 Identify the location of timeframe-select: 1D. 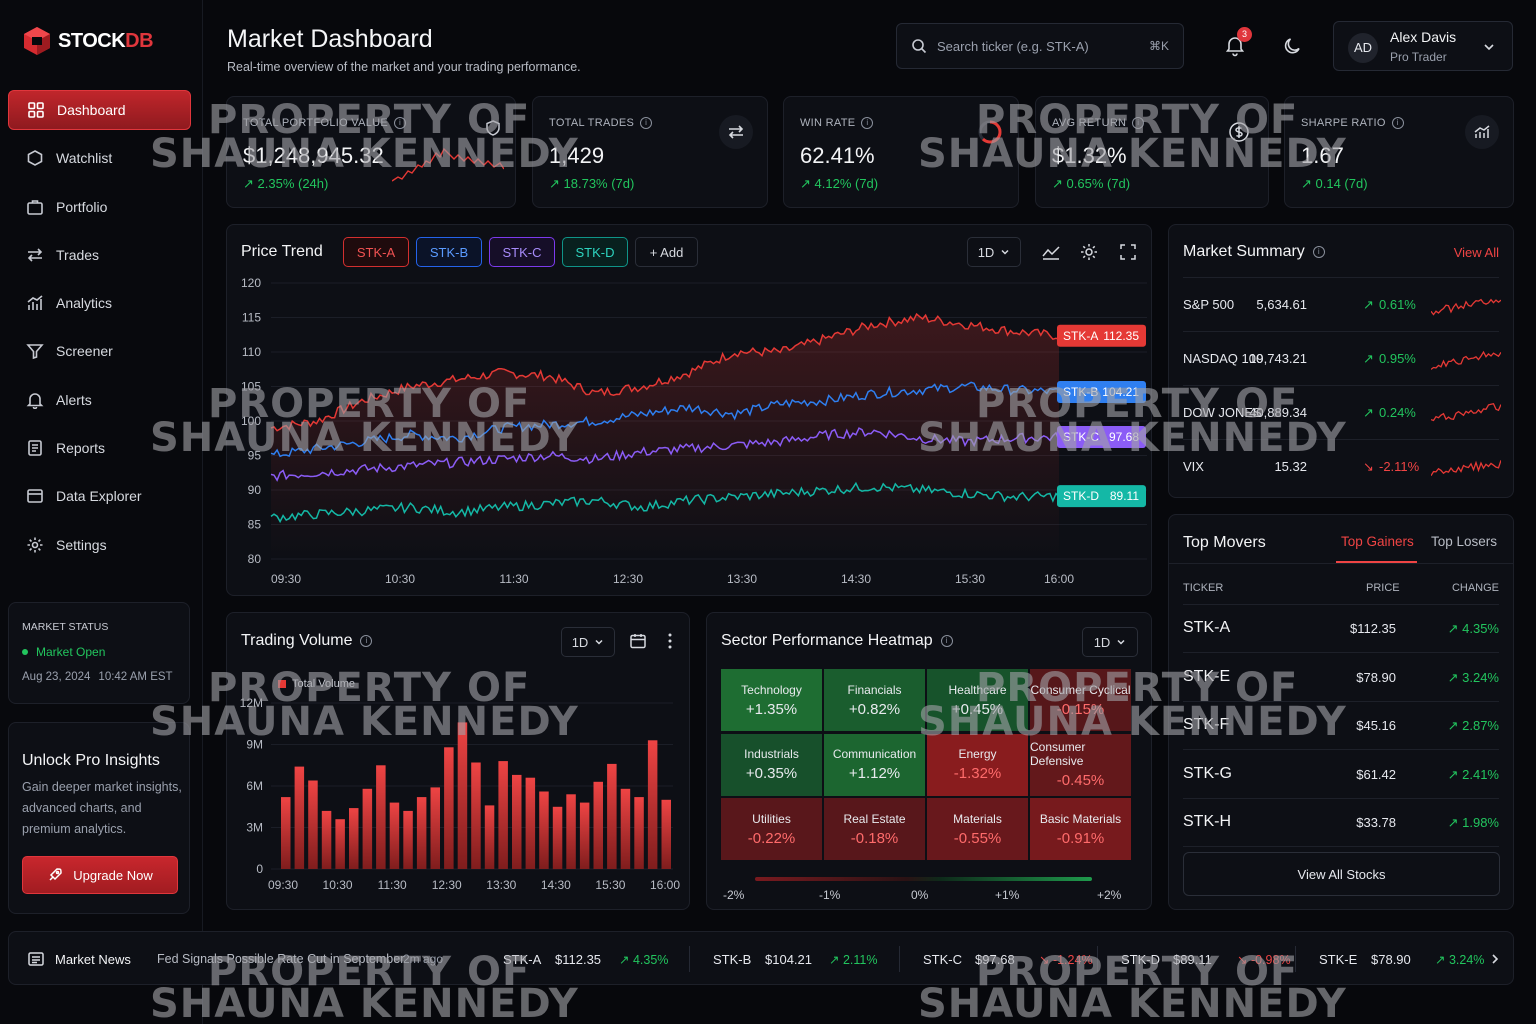
(994, 252).